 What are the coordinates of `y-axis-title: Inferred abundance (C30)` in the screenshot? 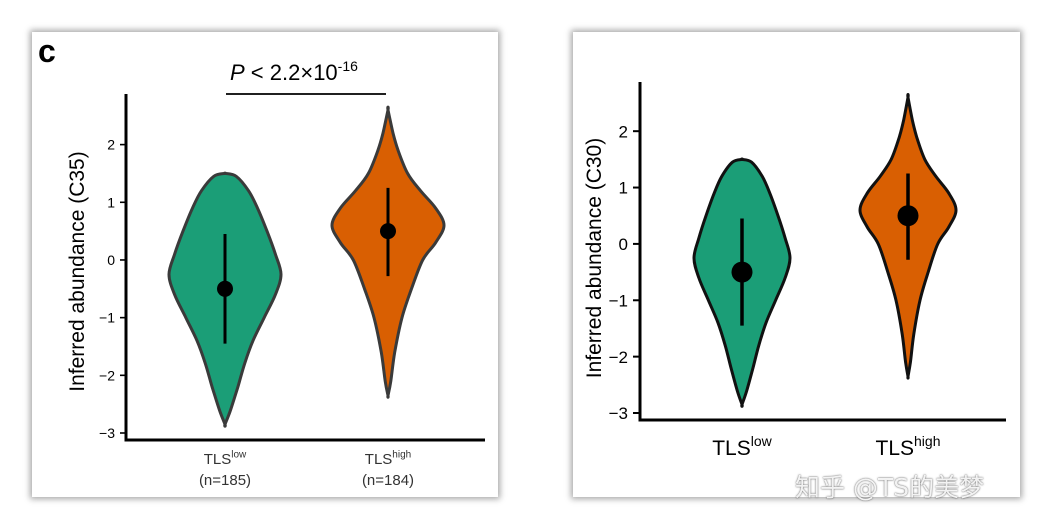 It's located at (594, 258).